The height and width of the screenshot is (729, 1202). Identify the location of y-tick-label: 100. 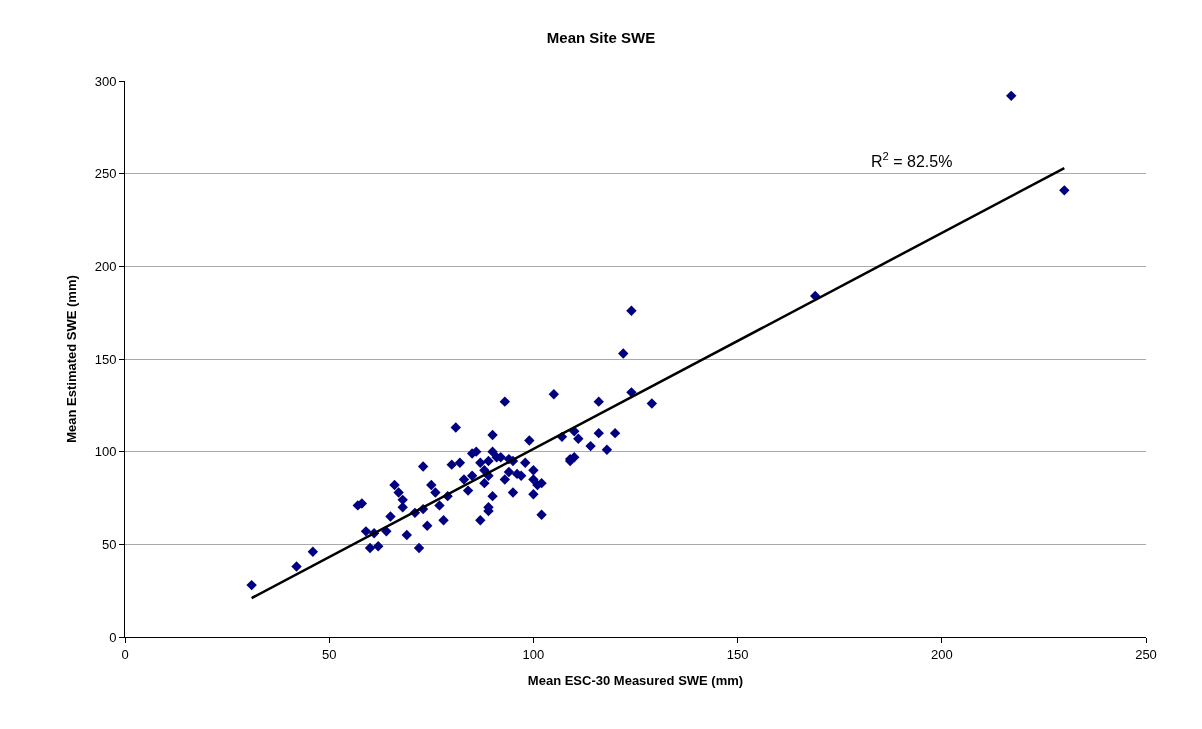
(105, 452).